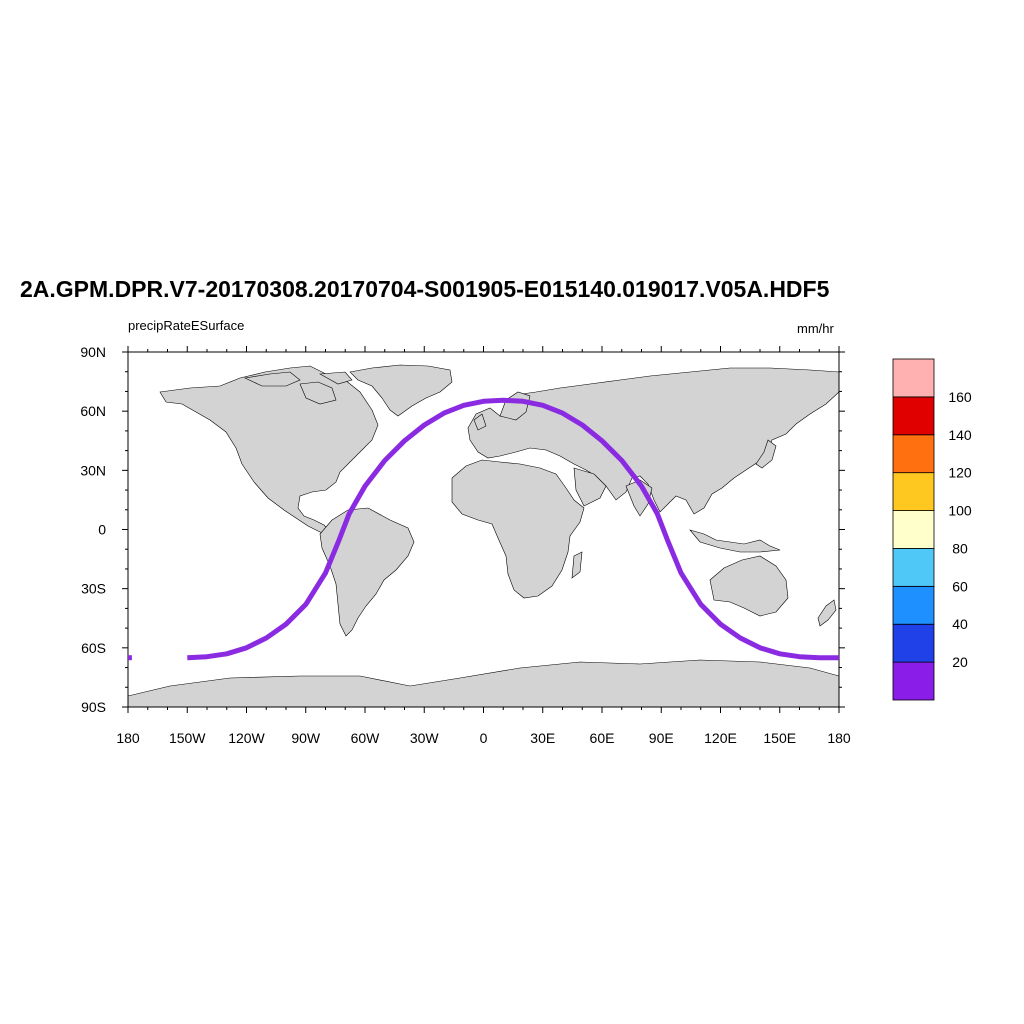  I want to click on x-tick-label: 150W, so click(187, 738).